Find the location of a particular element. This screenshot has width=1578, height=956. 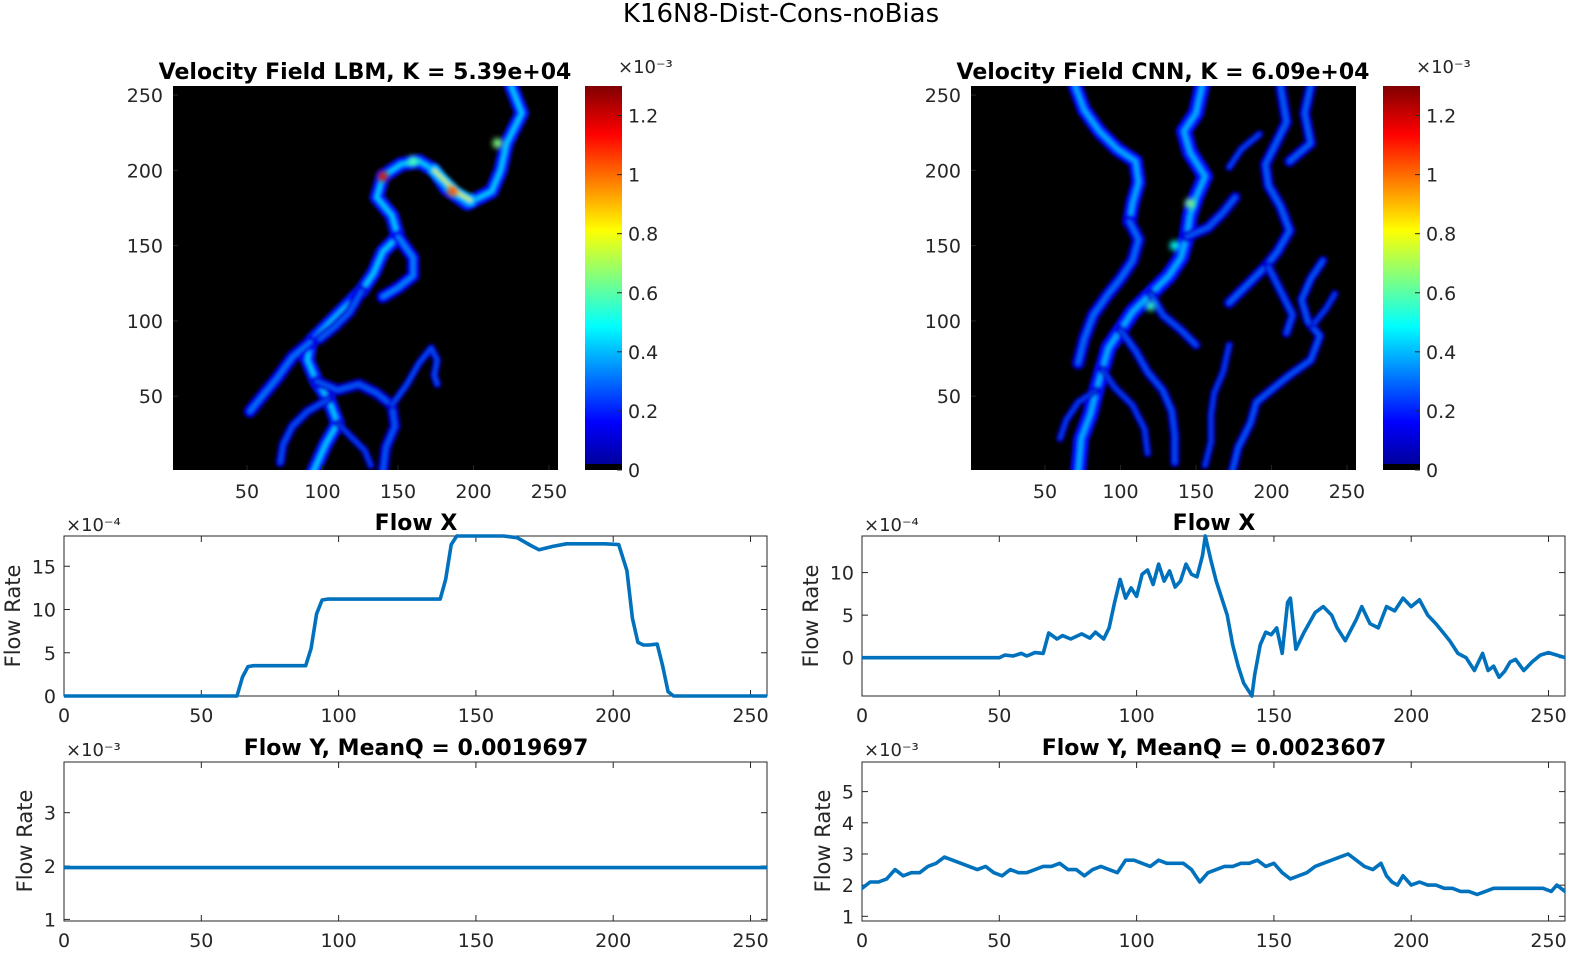

flow-x-cnn-xtick-5: 250 is located at coordinates (1548, 716).